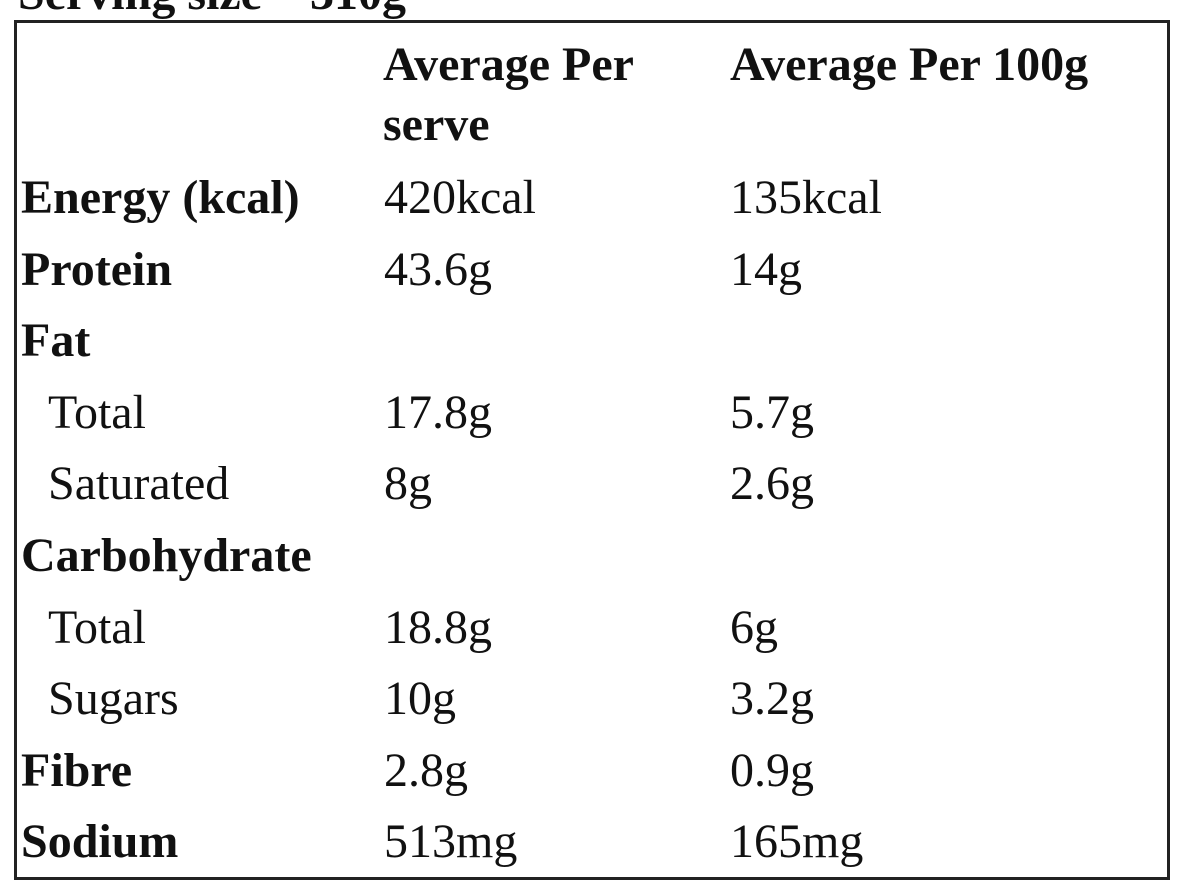  What do you see at coordinates (508, 94) in the screenshot?
I see `column-header: Average Per serve` at bounding box center [508, 94].